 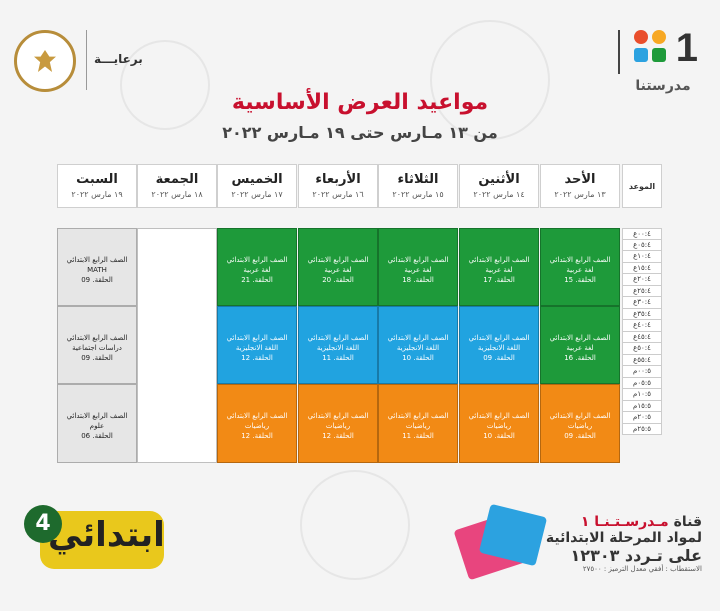 What do you see at coordinates (642, 406) in the screenshot?
I see `time-slot: ١٥:٥م` at bounding box center [642, 406].